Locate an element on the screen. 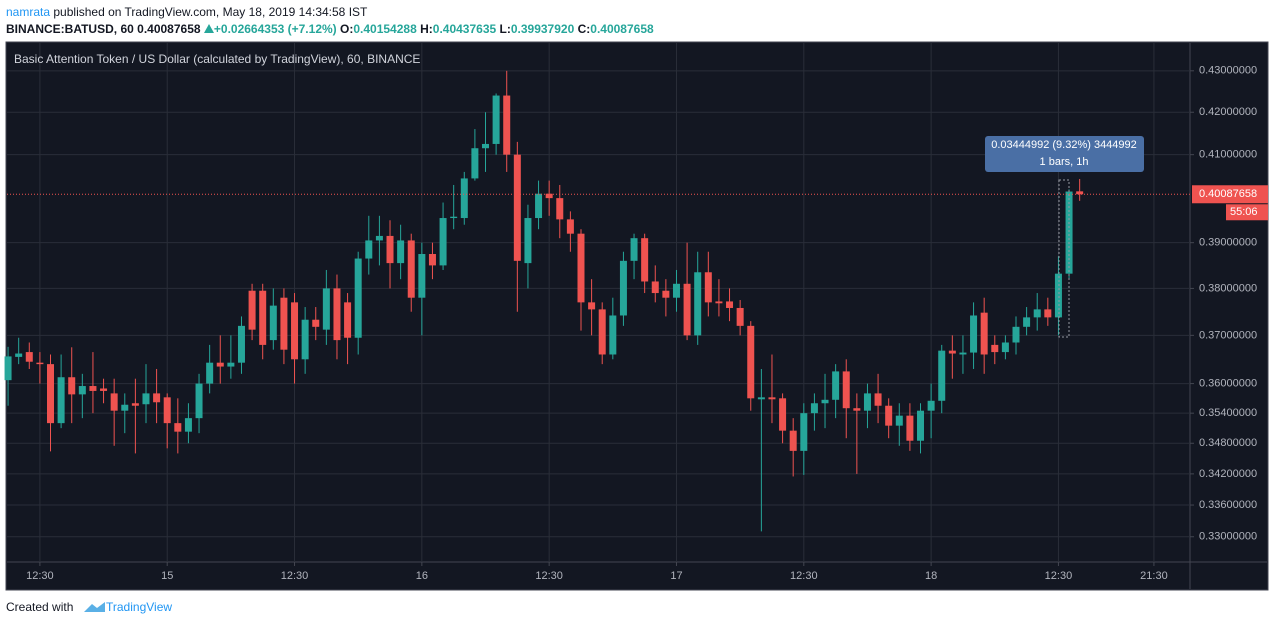 This screenshot has height=626, width=1274. measure-subtext: 1 bars, 1h is located at coordinates (1064, 162).